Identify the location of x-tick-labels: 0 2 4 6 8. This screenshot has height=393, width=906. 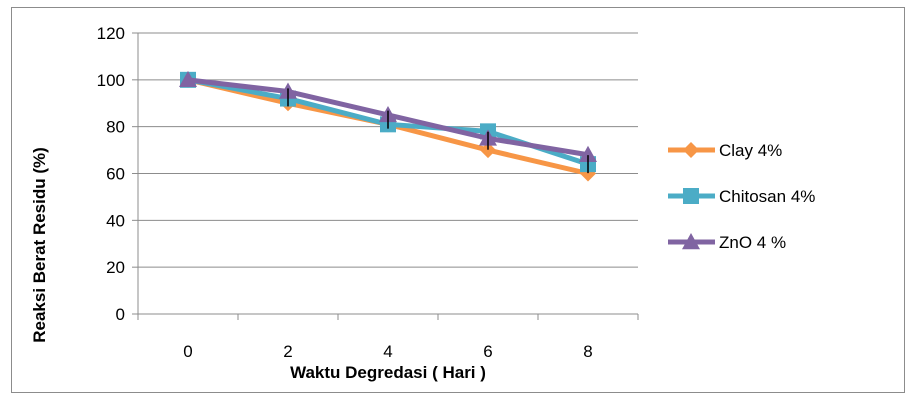
(387, 351).